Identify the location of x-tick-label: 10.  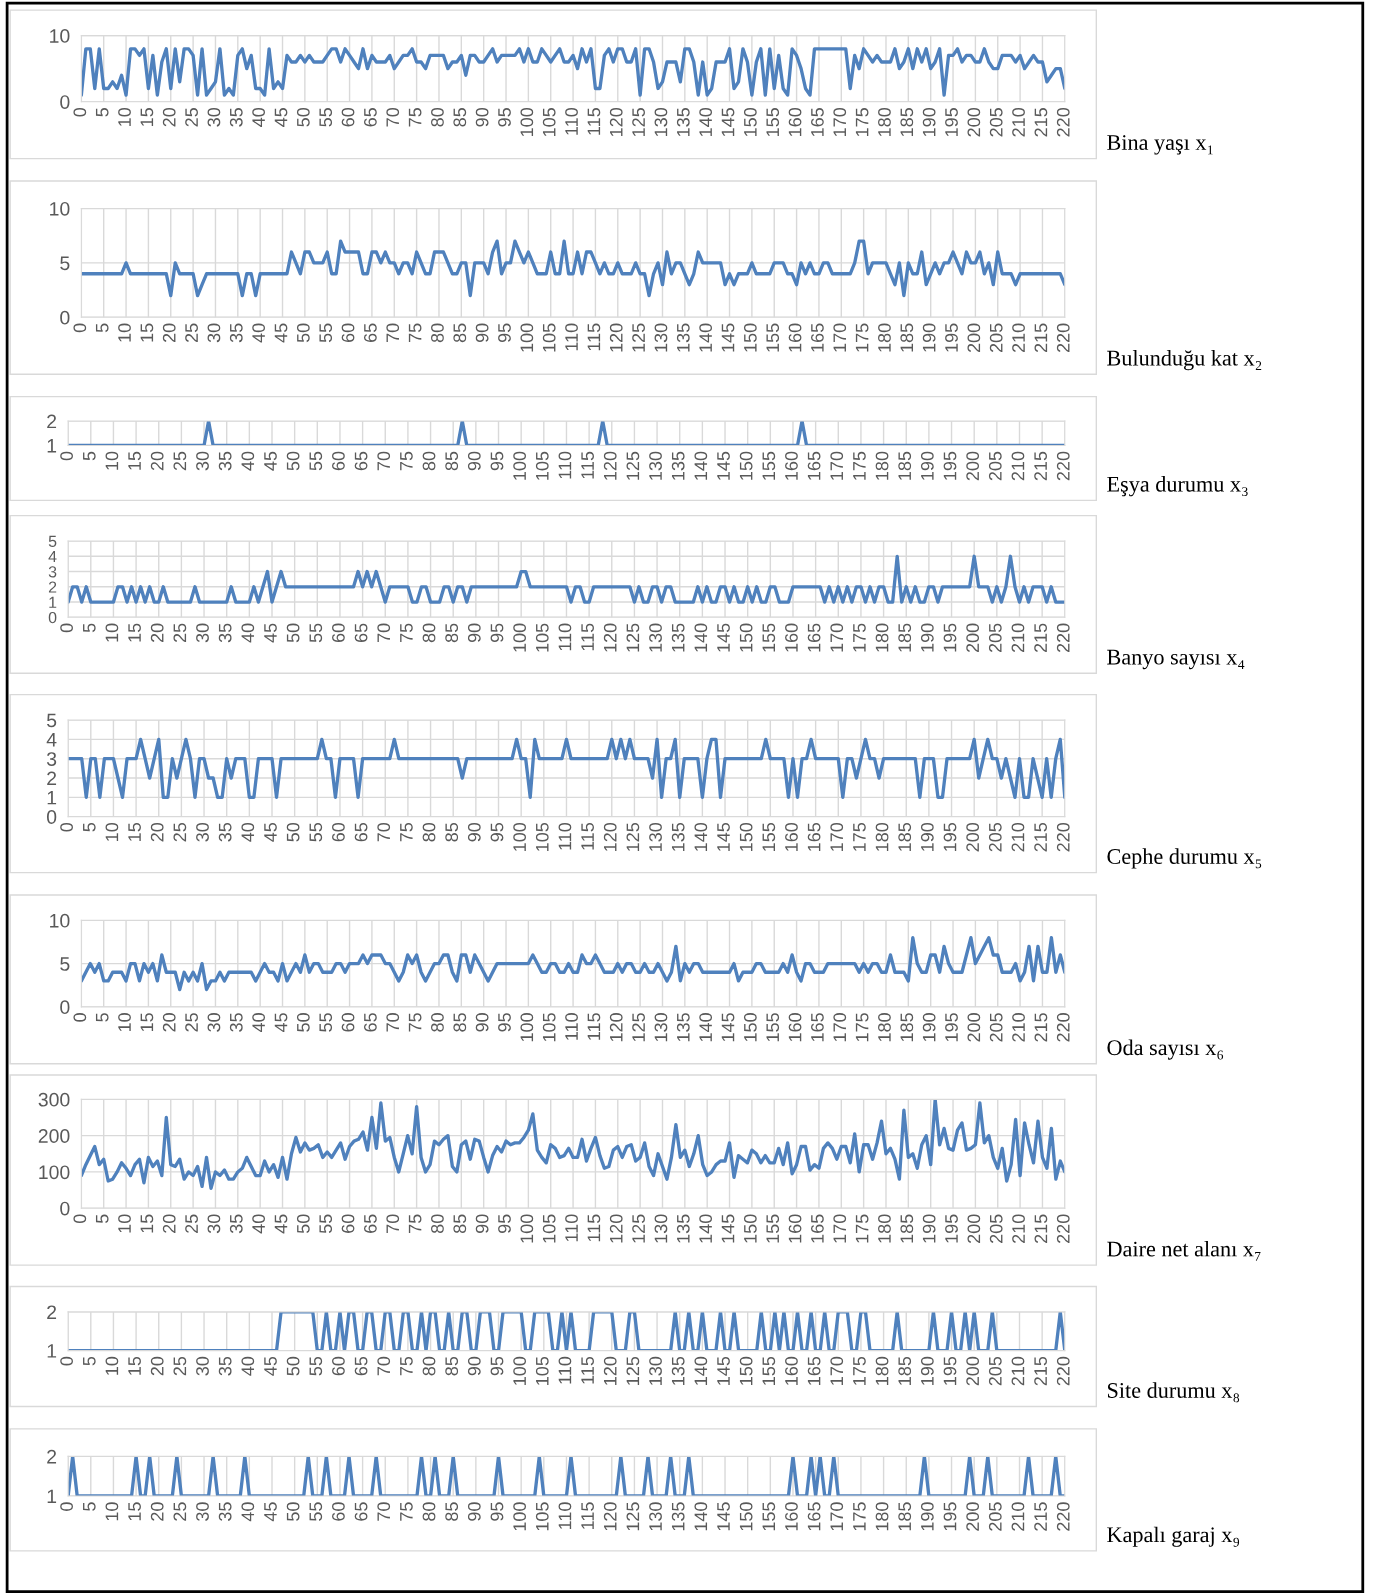
(112, 1511).